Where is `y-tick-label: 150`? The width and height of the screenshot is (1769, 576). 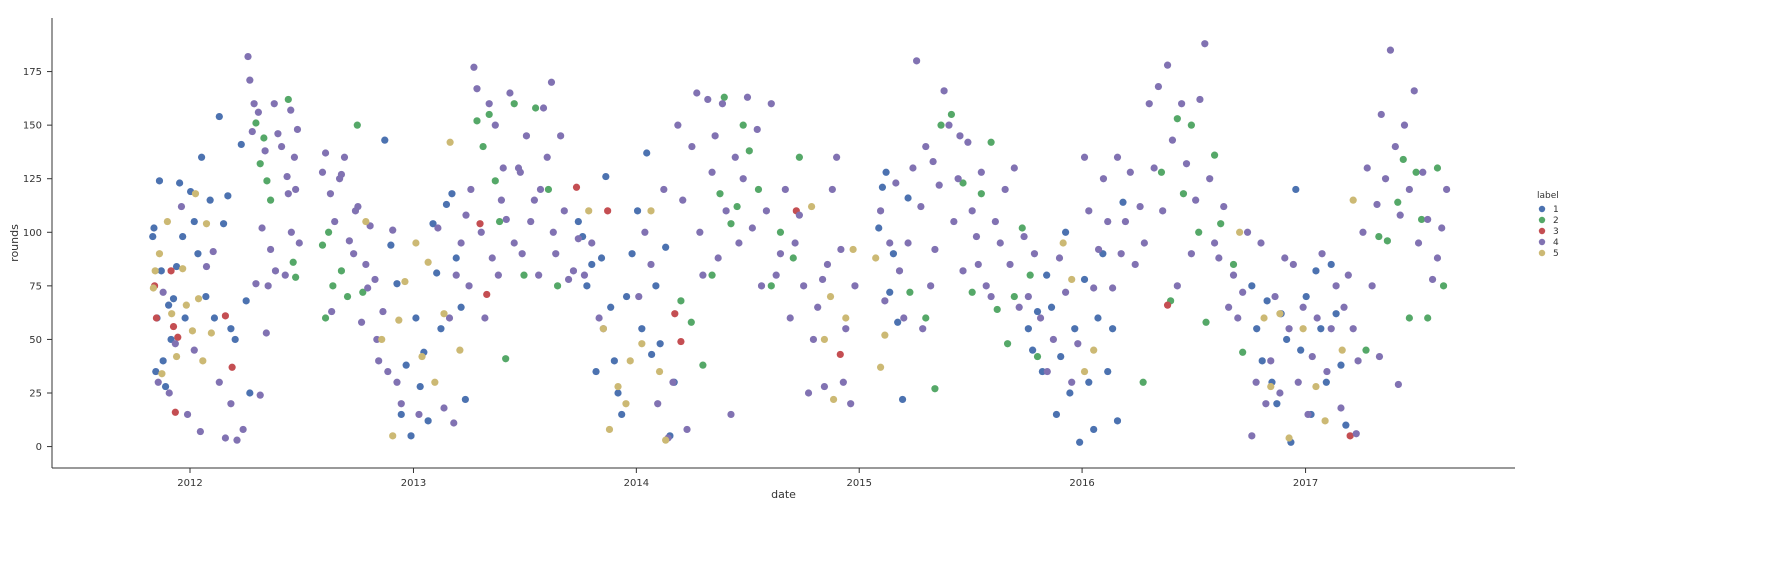 y-tick-label: 150 is located at coordinates (32, 126).